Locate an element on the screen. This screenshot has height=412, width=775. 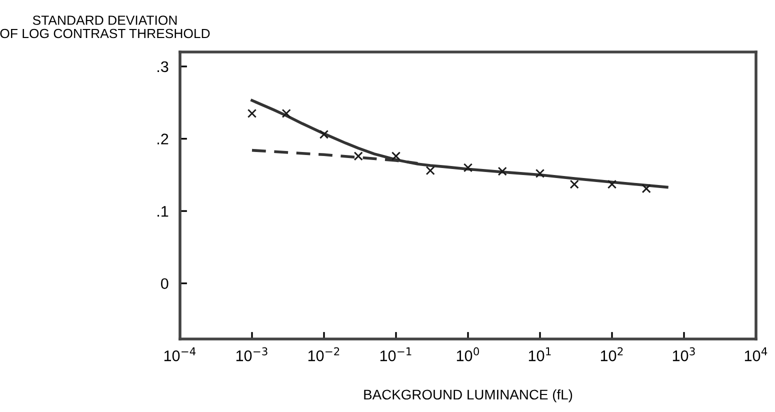
x-tick-label: 10$^{−1}$ is located at coordinates (396, 354).